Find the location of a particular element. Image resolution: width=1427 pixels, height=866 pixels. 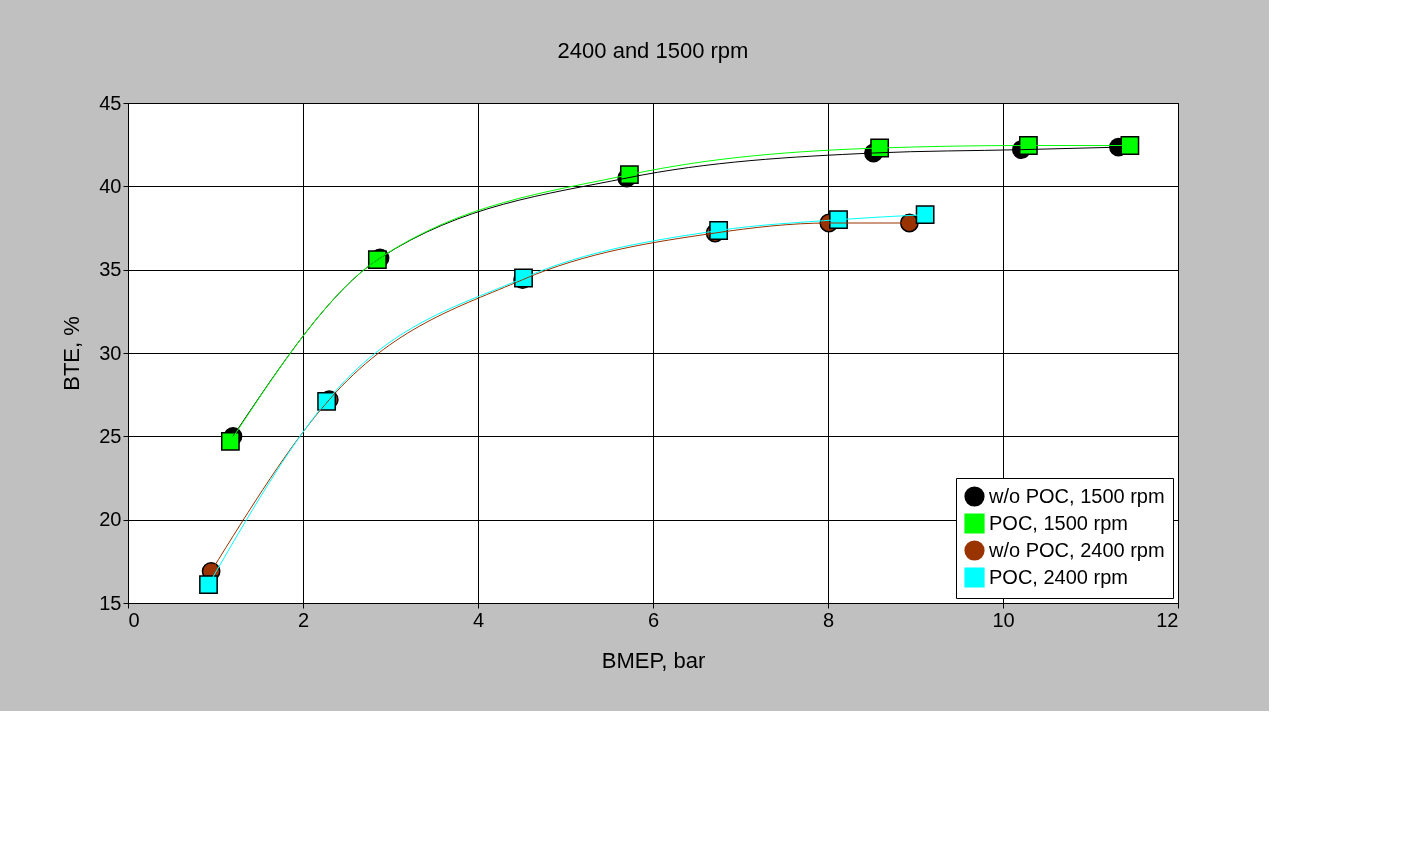

y-tick-label: 20 is located at coordinates (110, 519).